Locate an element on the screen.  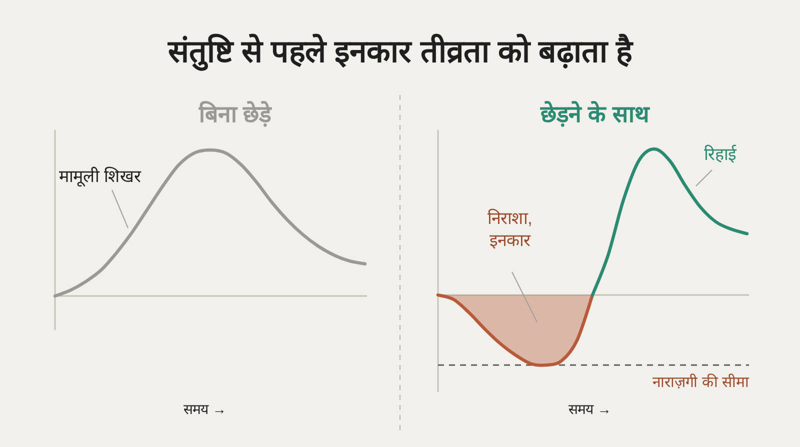
annotation: रिहाई is located at coordinates (720, 154).